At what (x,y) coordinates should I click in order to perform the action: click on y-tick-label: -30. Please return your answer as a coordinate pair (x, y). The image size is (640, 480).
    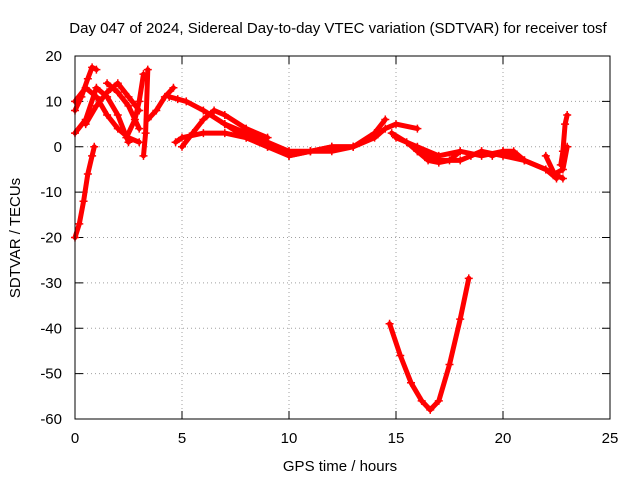
    Looking at the image, I should click on (51, 283).